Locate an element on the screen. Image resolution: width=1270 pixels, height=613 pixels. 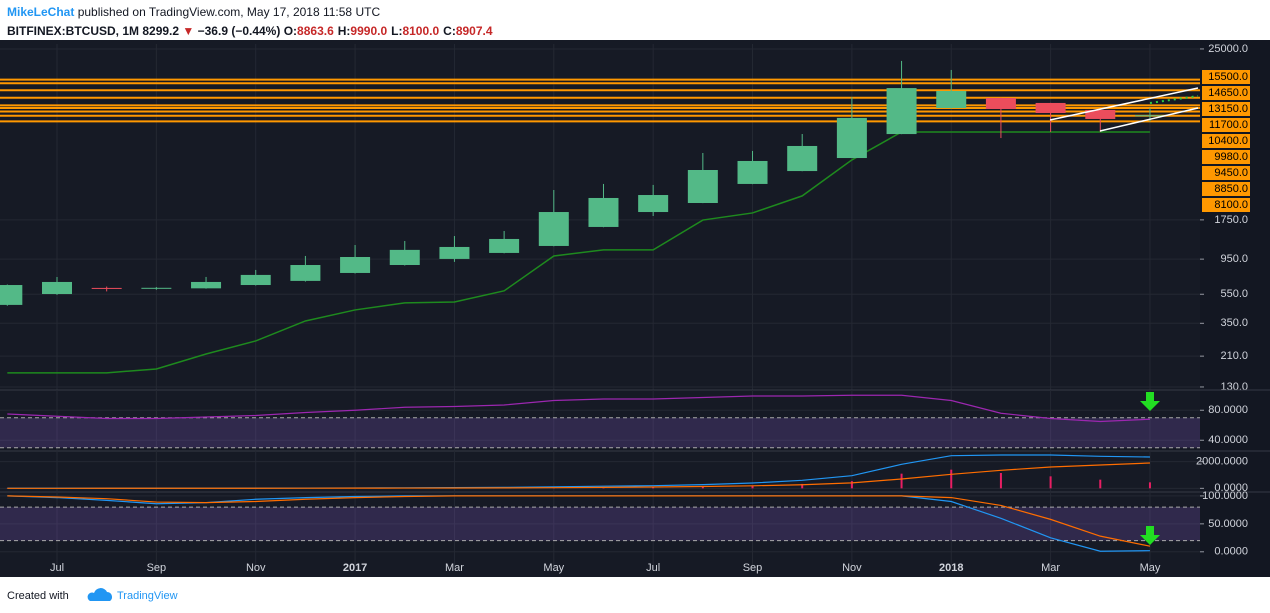
y-tick-label: 2000.0000 is located at coordinates (1222, 462).